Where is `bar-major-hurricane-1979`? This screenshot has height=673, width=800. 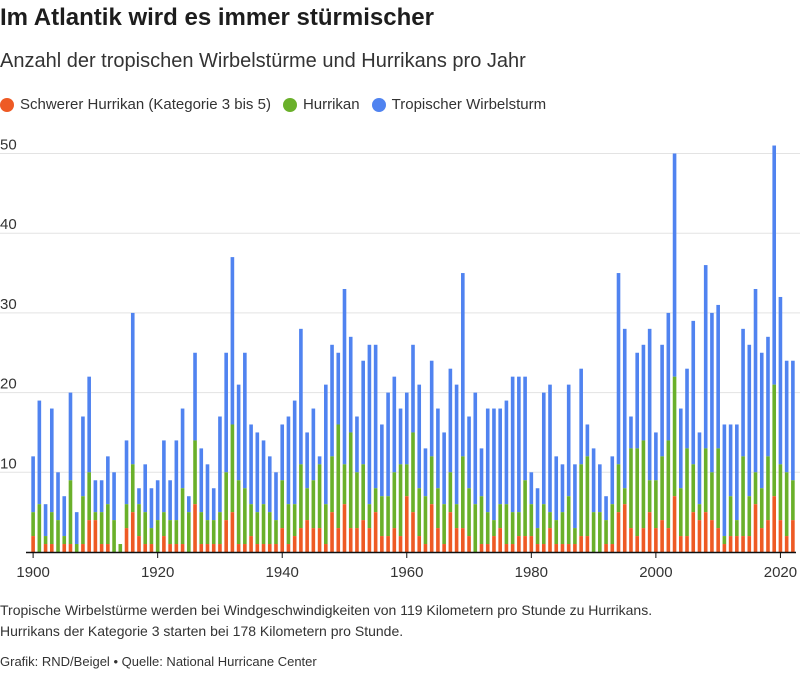 bar-major-hurricane-1979 is located at coordinates (525, 544).